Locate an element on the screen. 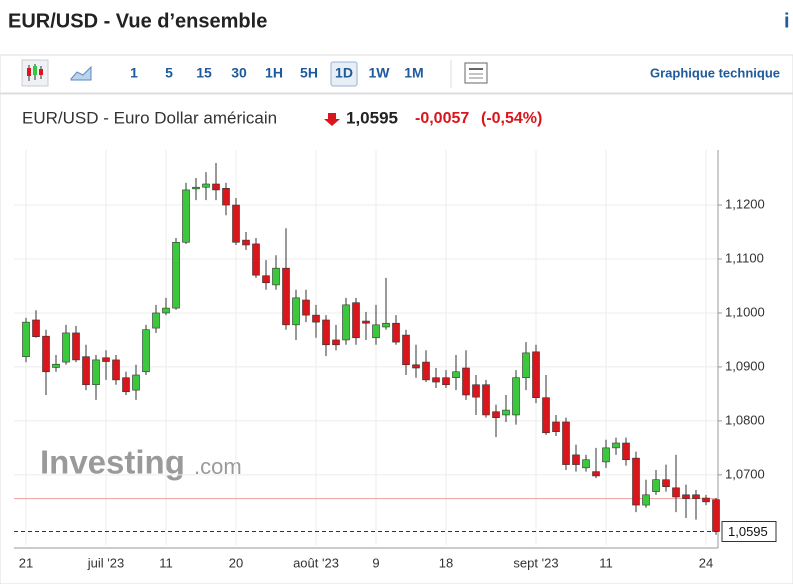 This screenshot has width=793, height=584. icon-frame is located at coordinates (476, 73).